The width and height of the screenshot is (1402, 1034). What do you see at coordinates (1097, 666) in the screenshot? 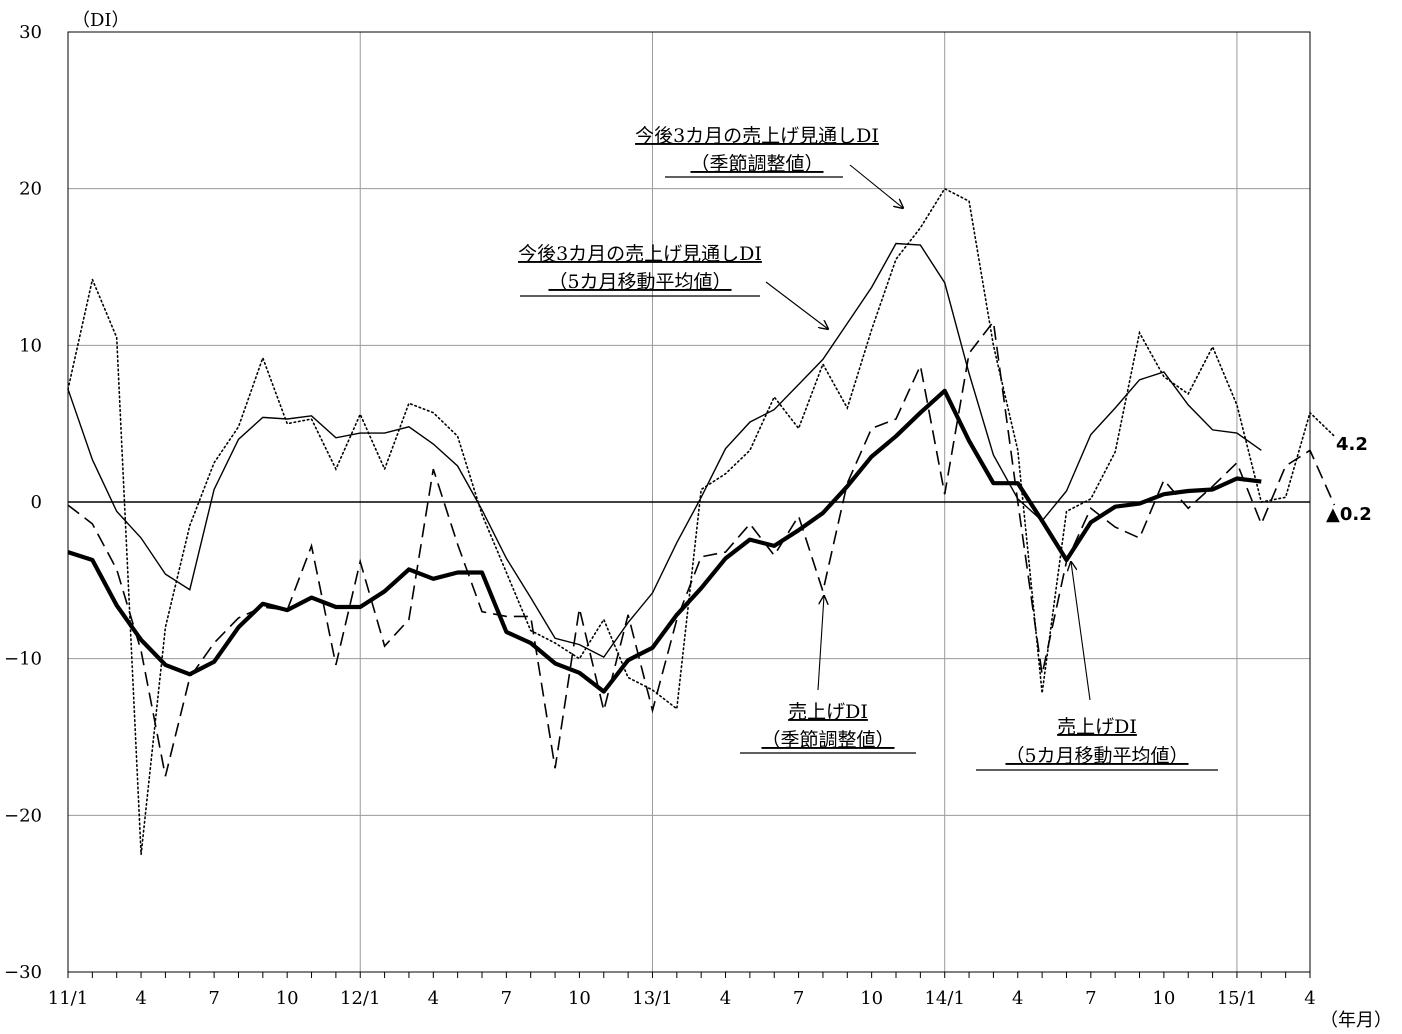
I see `annotation-sales-moving-average: 売上げDI （5カ月移動平均値）` at bounding box center [1097, 666].